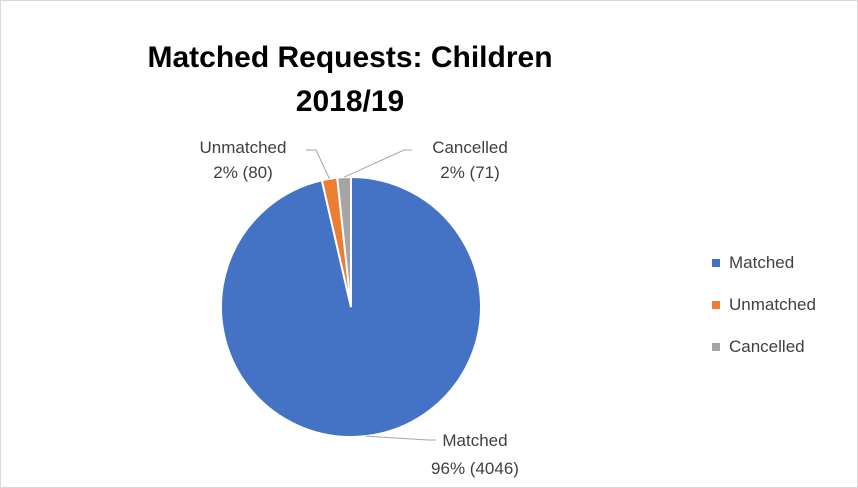 This screenshot has width=858, height=488. What do you see at coordinates (400, 438) in the screenshot?
I see `leader-line-matched` at bounding box center [400, 438].